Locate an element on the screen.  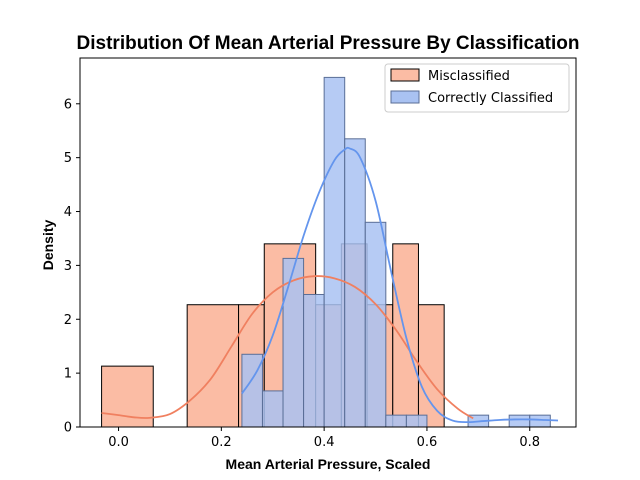
x-tick-label: 0.2 is located at coordinates (221, 442).